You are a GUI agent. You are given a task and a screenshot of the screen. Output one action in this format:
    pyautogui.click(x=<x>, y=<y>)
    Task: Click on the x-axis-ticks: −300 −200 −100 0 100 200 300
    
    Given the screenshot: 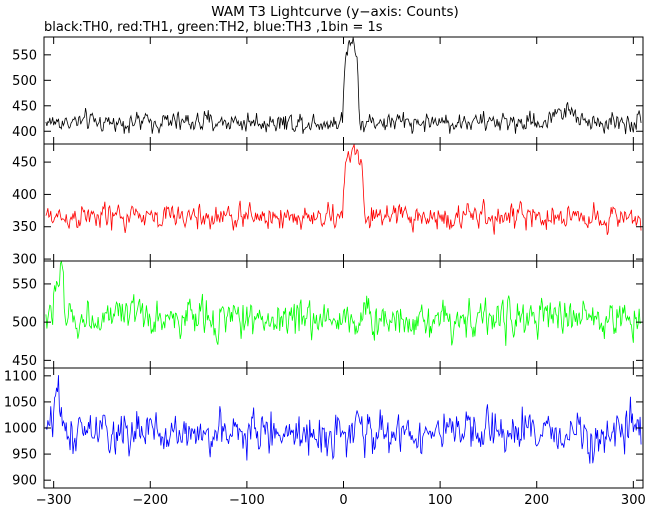 What is the action you would take?
    pyautogui.click(x=341, y=499)
    